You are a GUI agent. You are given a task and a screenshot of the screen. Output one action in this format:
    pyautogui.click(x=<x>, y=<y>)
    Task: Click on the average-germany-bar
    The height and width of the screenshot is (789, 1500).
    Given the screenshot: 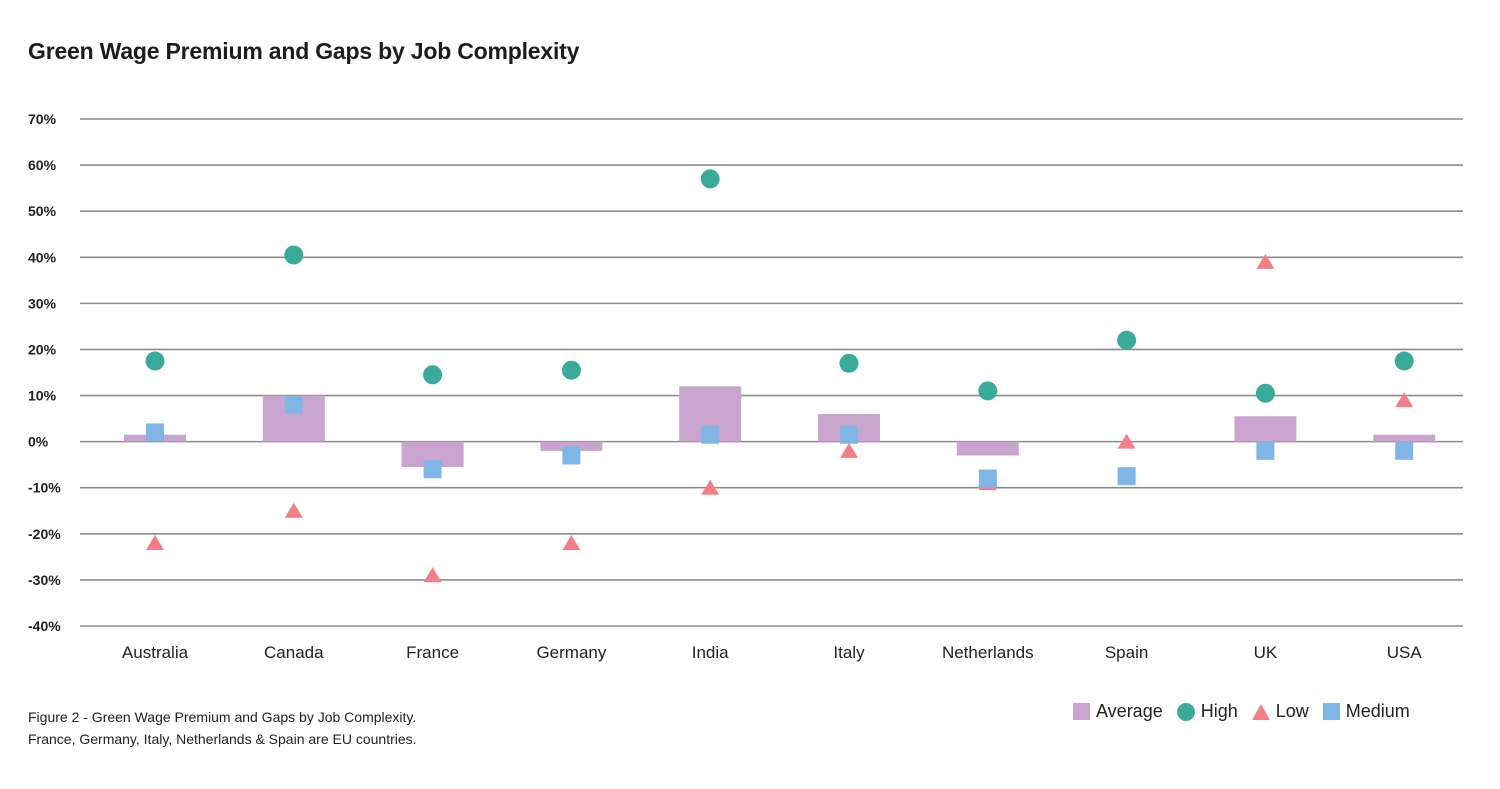 What is the action you would take?
    pyautogui.click(x=571, y=446)
    